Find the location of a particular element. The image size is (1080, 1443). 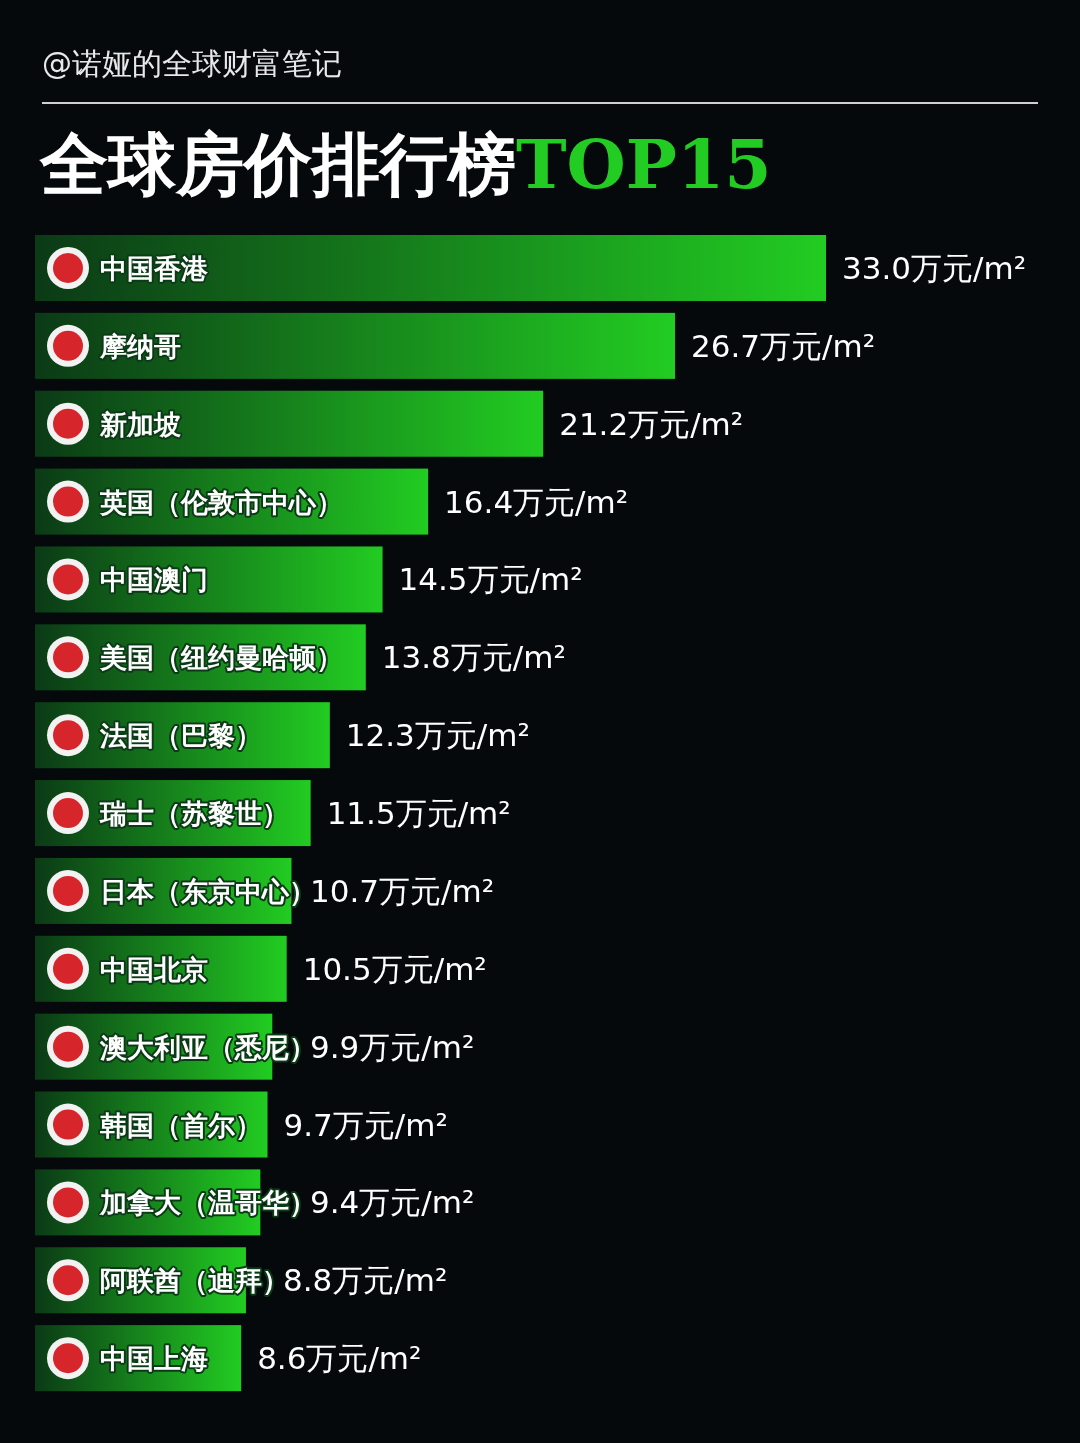

y-tick-label: 新加坡 is located at coordinates (140, 424).